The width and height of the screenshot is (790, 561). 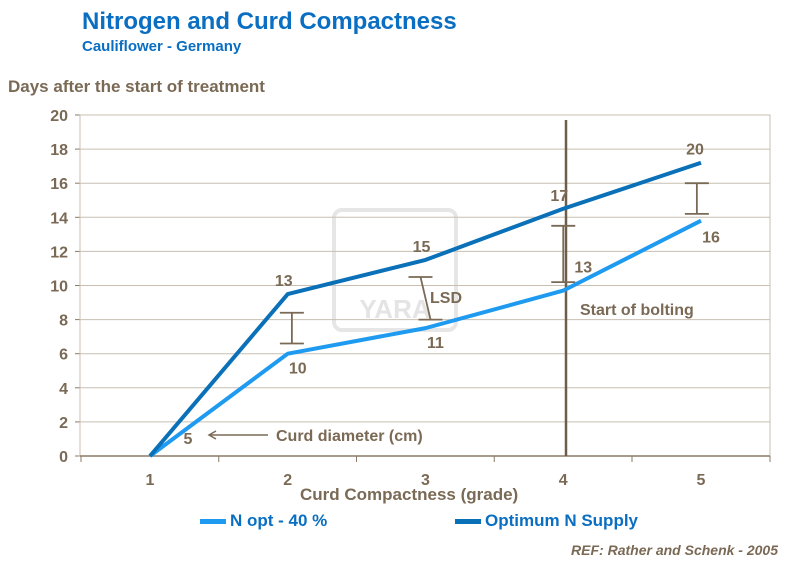 I want to click on data-label: 17, so click(x=559, y=196).